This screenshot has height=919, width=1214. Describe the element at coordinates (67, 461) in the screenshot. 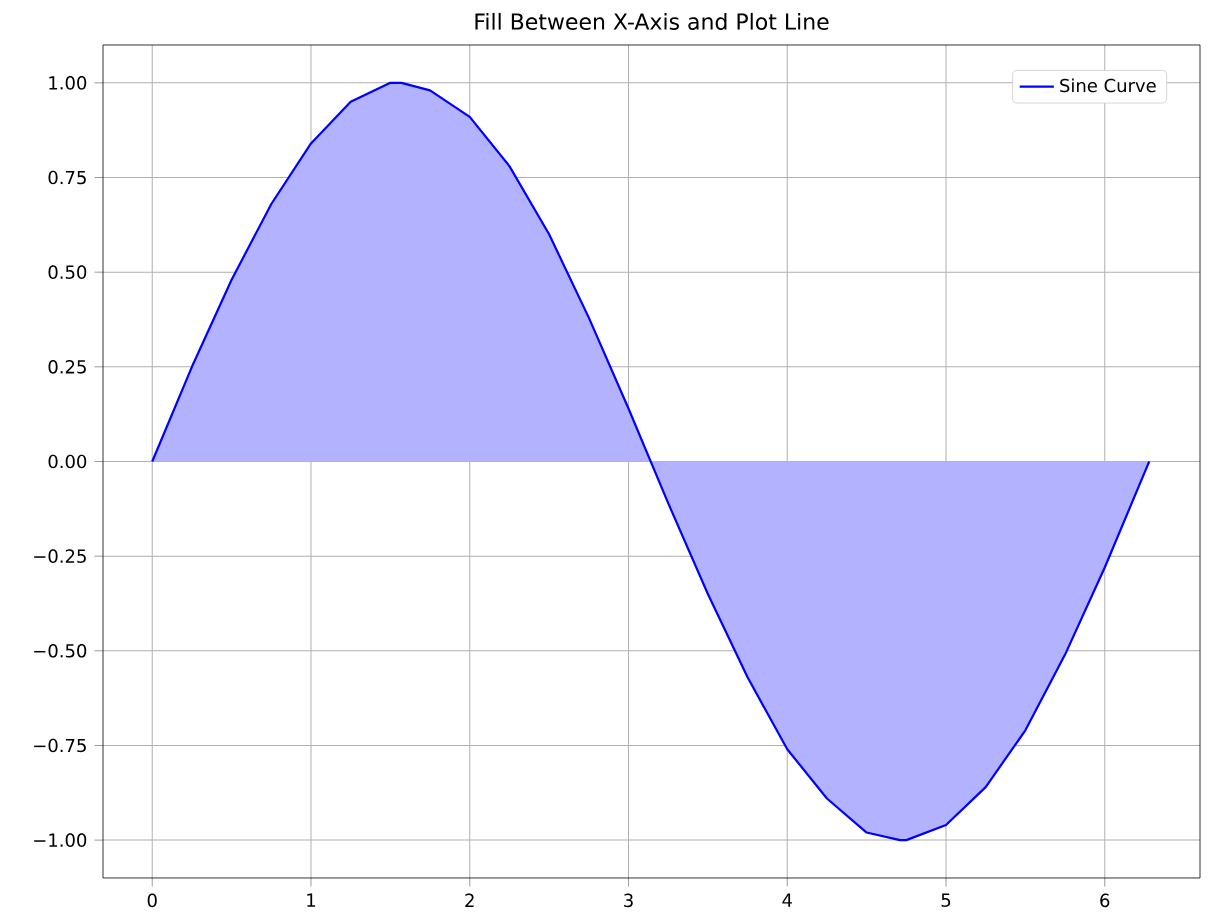

I see `y-tick-label: 0.00` at that location.